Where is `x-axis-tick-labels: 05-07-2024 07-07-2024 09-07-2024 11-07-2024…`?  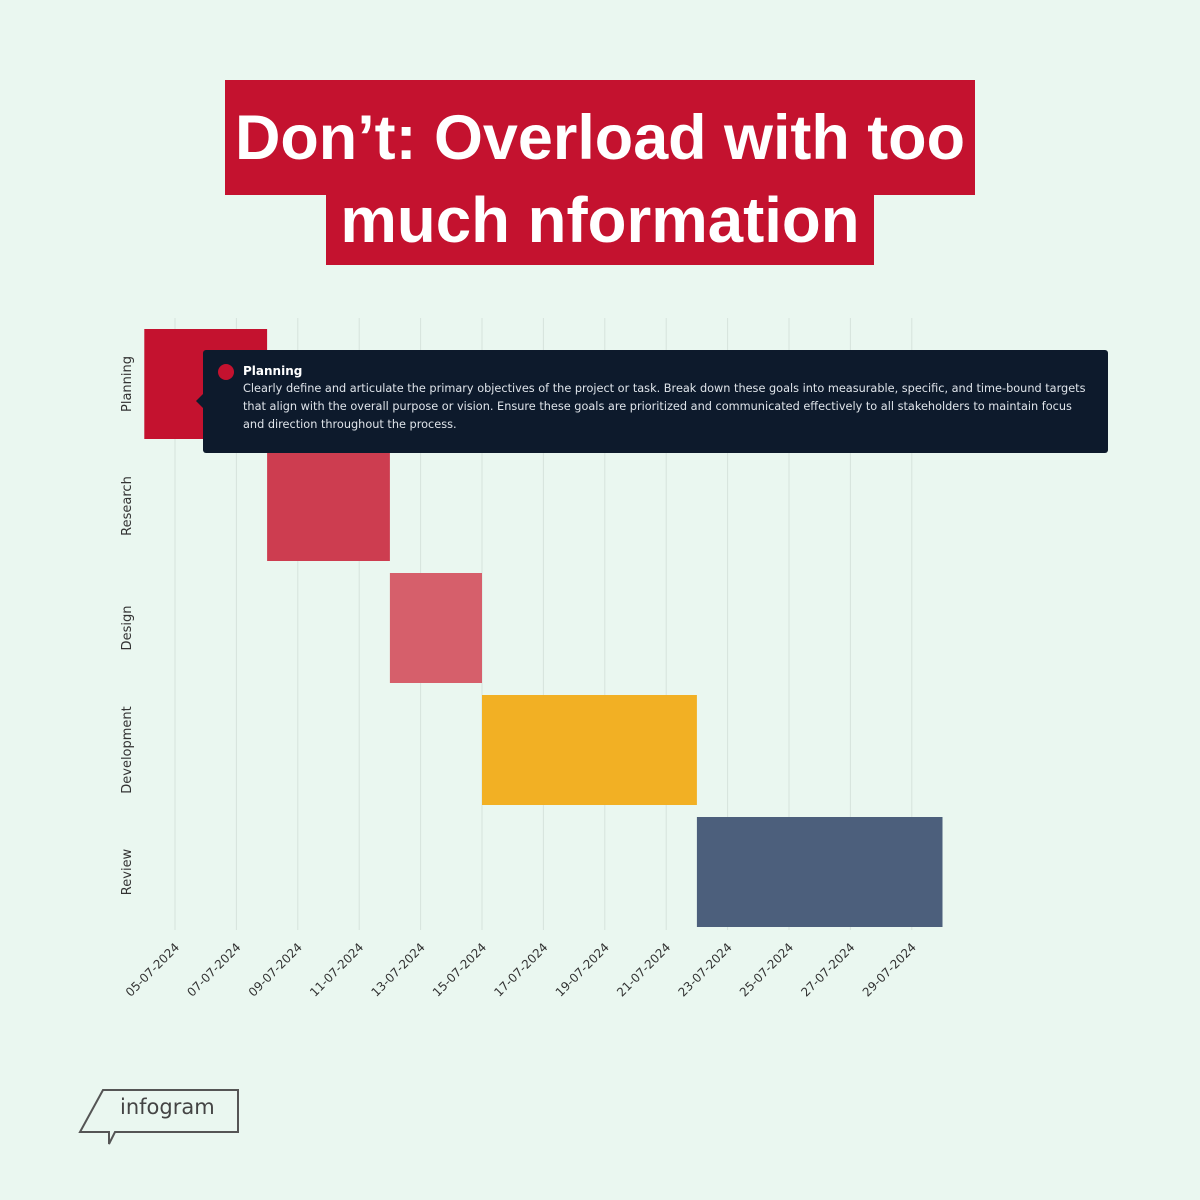
x-axis-tick-labels: 05-07-2024 07-07-2024 09-07-2024 11-07-2024… is located at coordinates (521, 969).